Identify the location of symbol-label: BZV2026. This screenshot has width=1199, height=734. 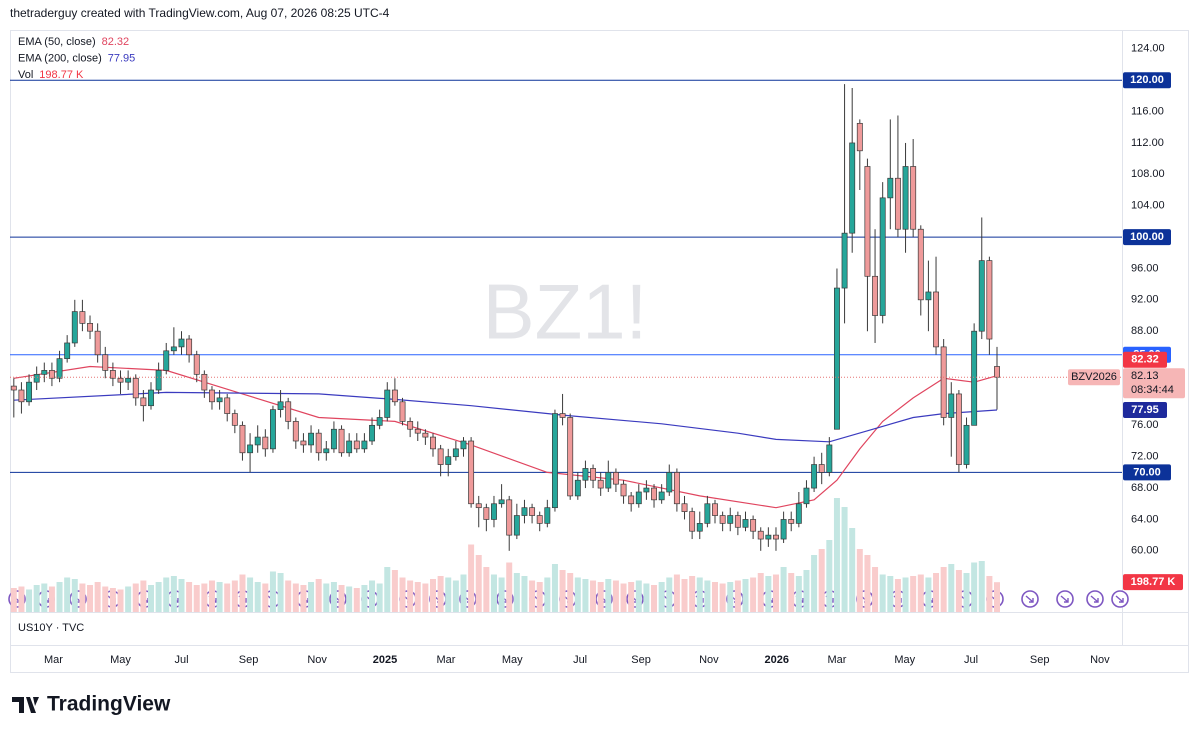
(1094, 377).